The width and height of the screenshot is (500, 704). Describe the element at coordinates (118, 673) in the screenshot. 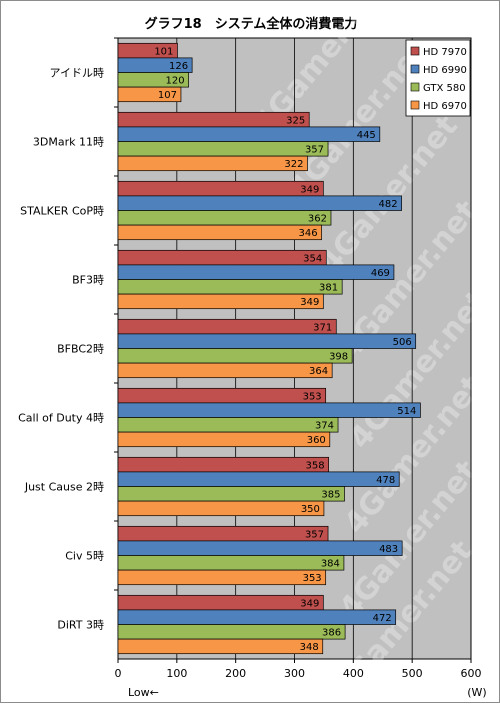

I see `x-tick-label: 0` at that location.